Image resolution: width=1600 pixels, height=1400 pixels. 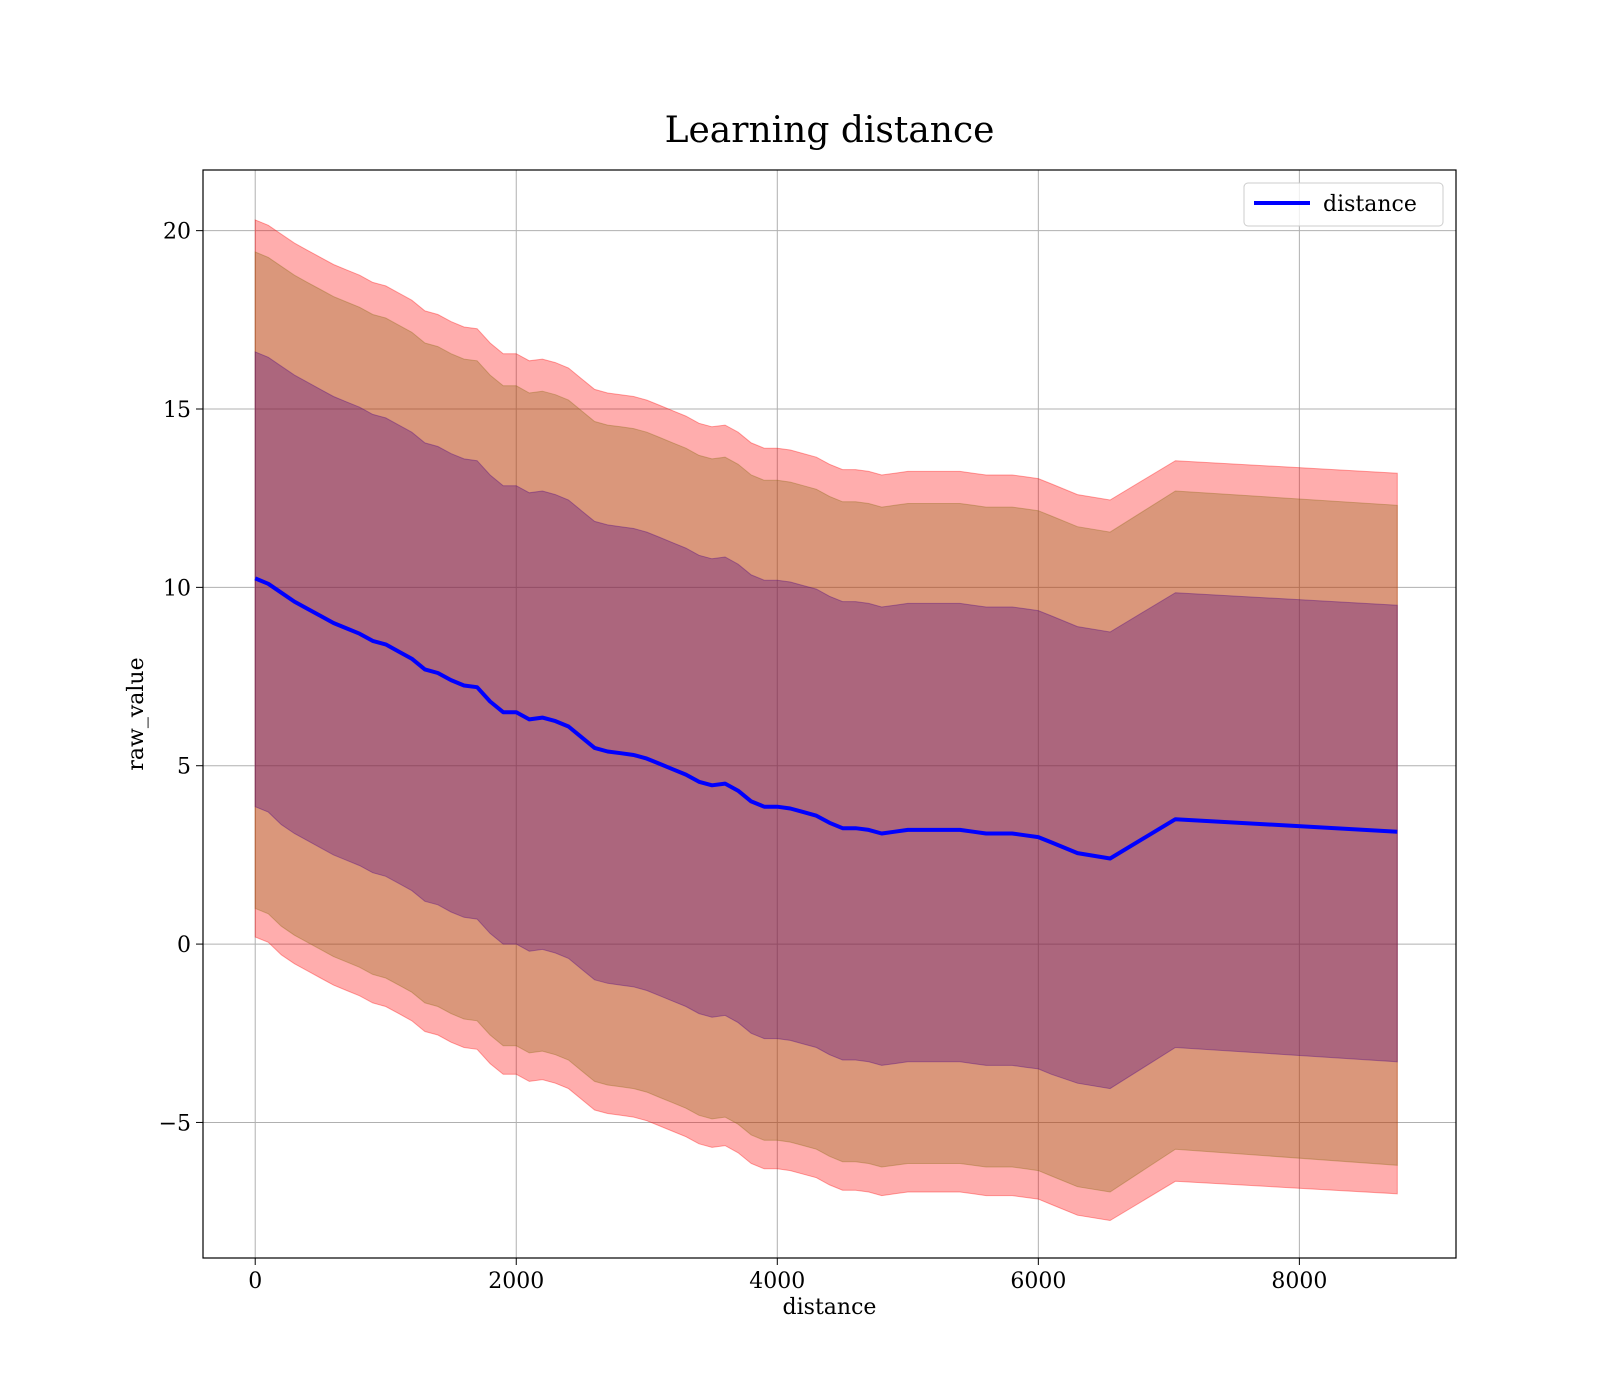 What do you see at coordinates (177, 232) in the screenshot?
I see `y-tick-label-5: 20` at bounding box center [177, 232].